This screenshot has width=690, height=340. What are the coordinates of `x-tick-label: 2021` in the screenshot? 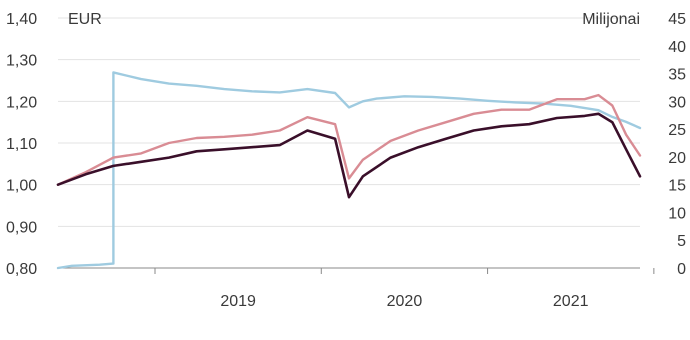 It's located at (571, 301).